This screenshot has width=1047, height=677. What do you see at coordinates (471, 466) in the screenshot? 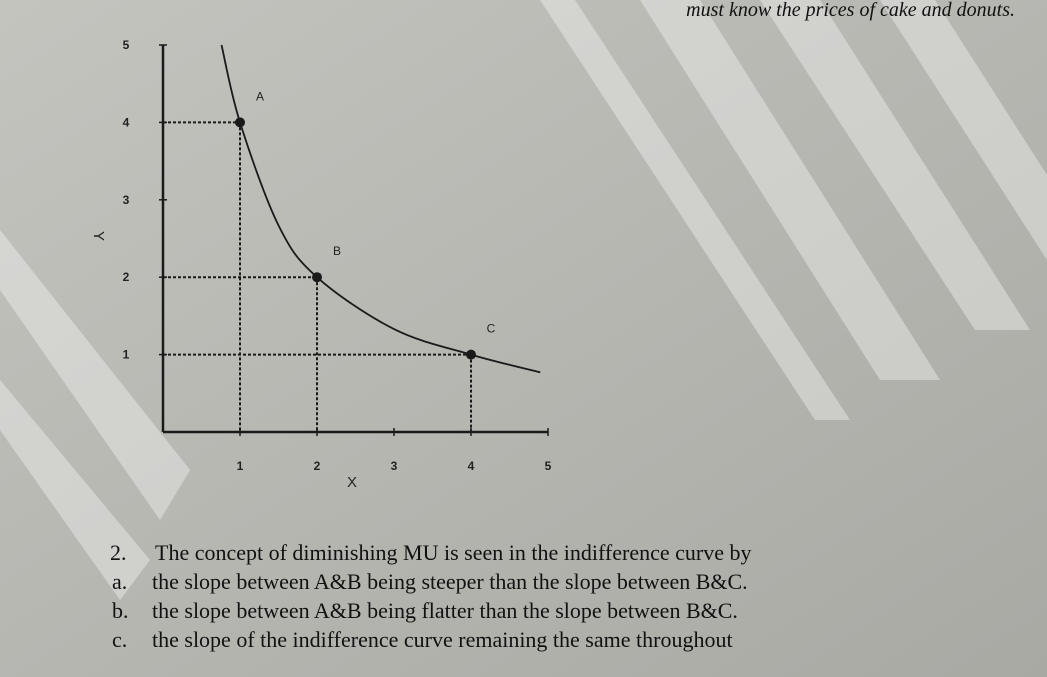
I see `x-tick-label: 4` at bounding box center [471, 466].